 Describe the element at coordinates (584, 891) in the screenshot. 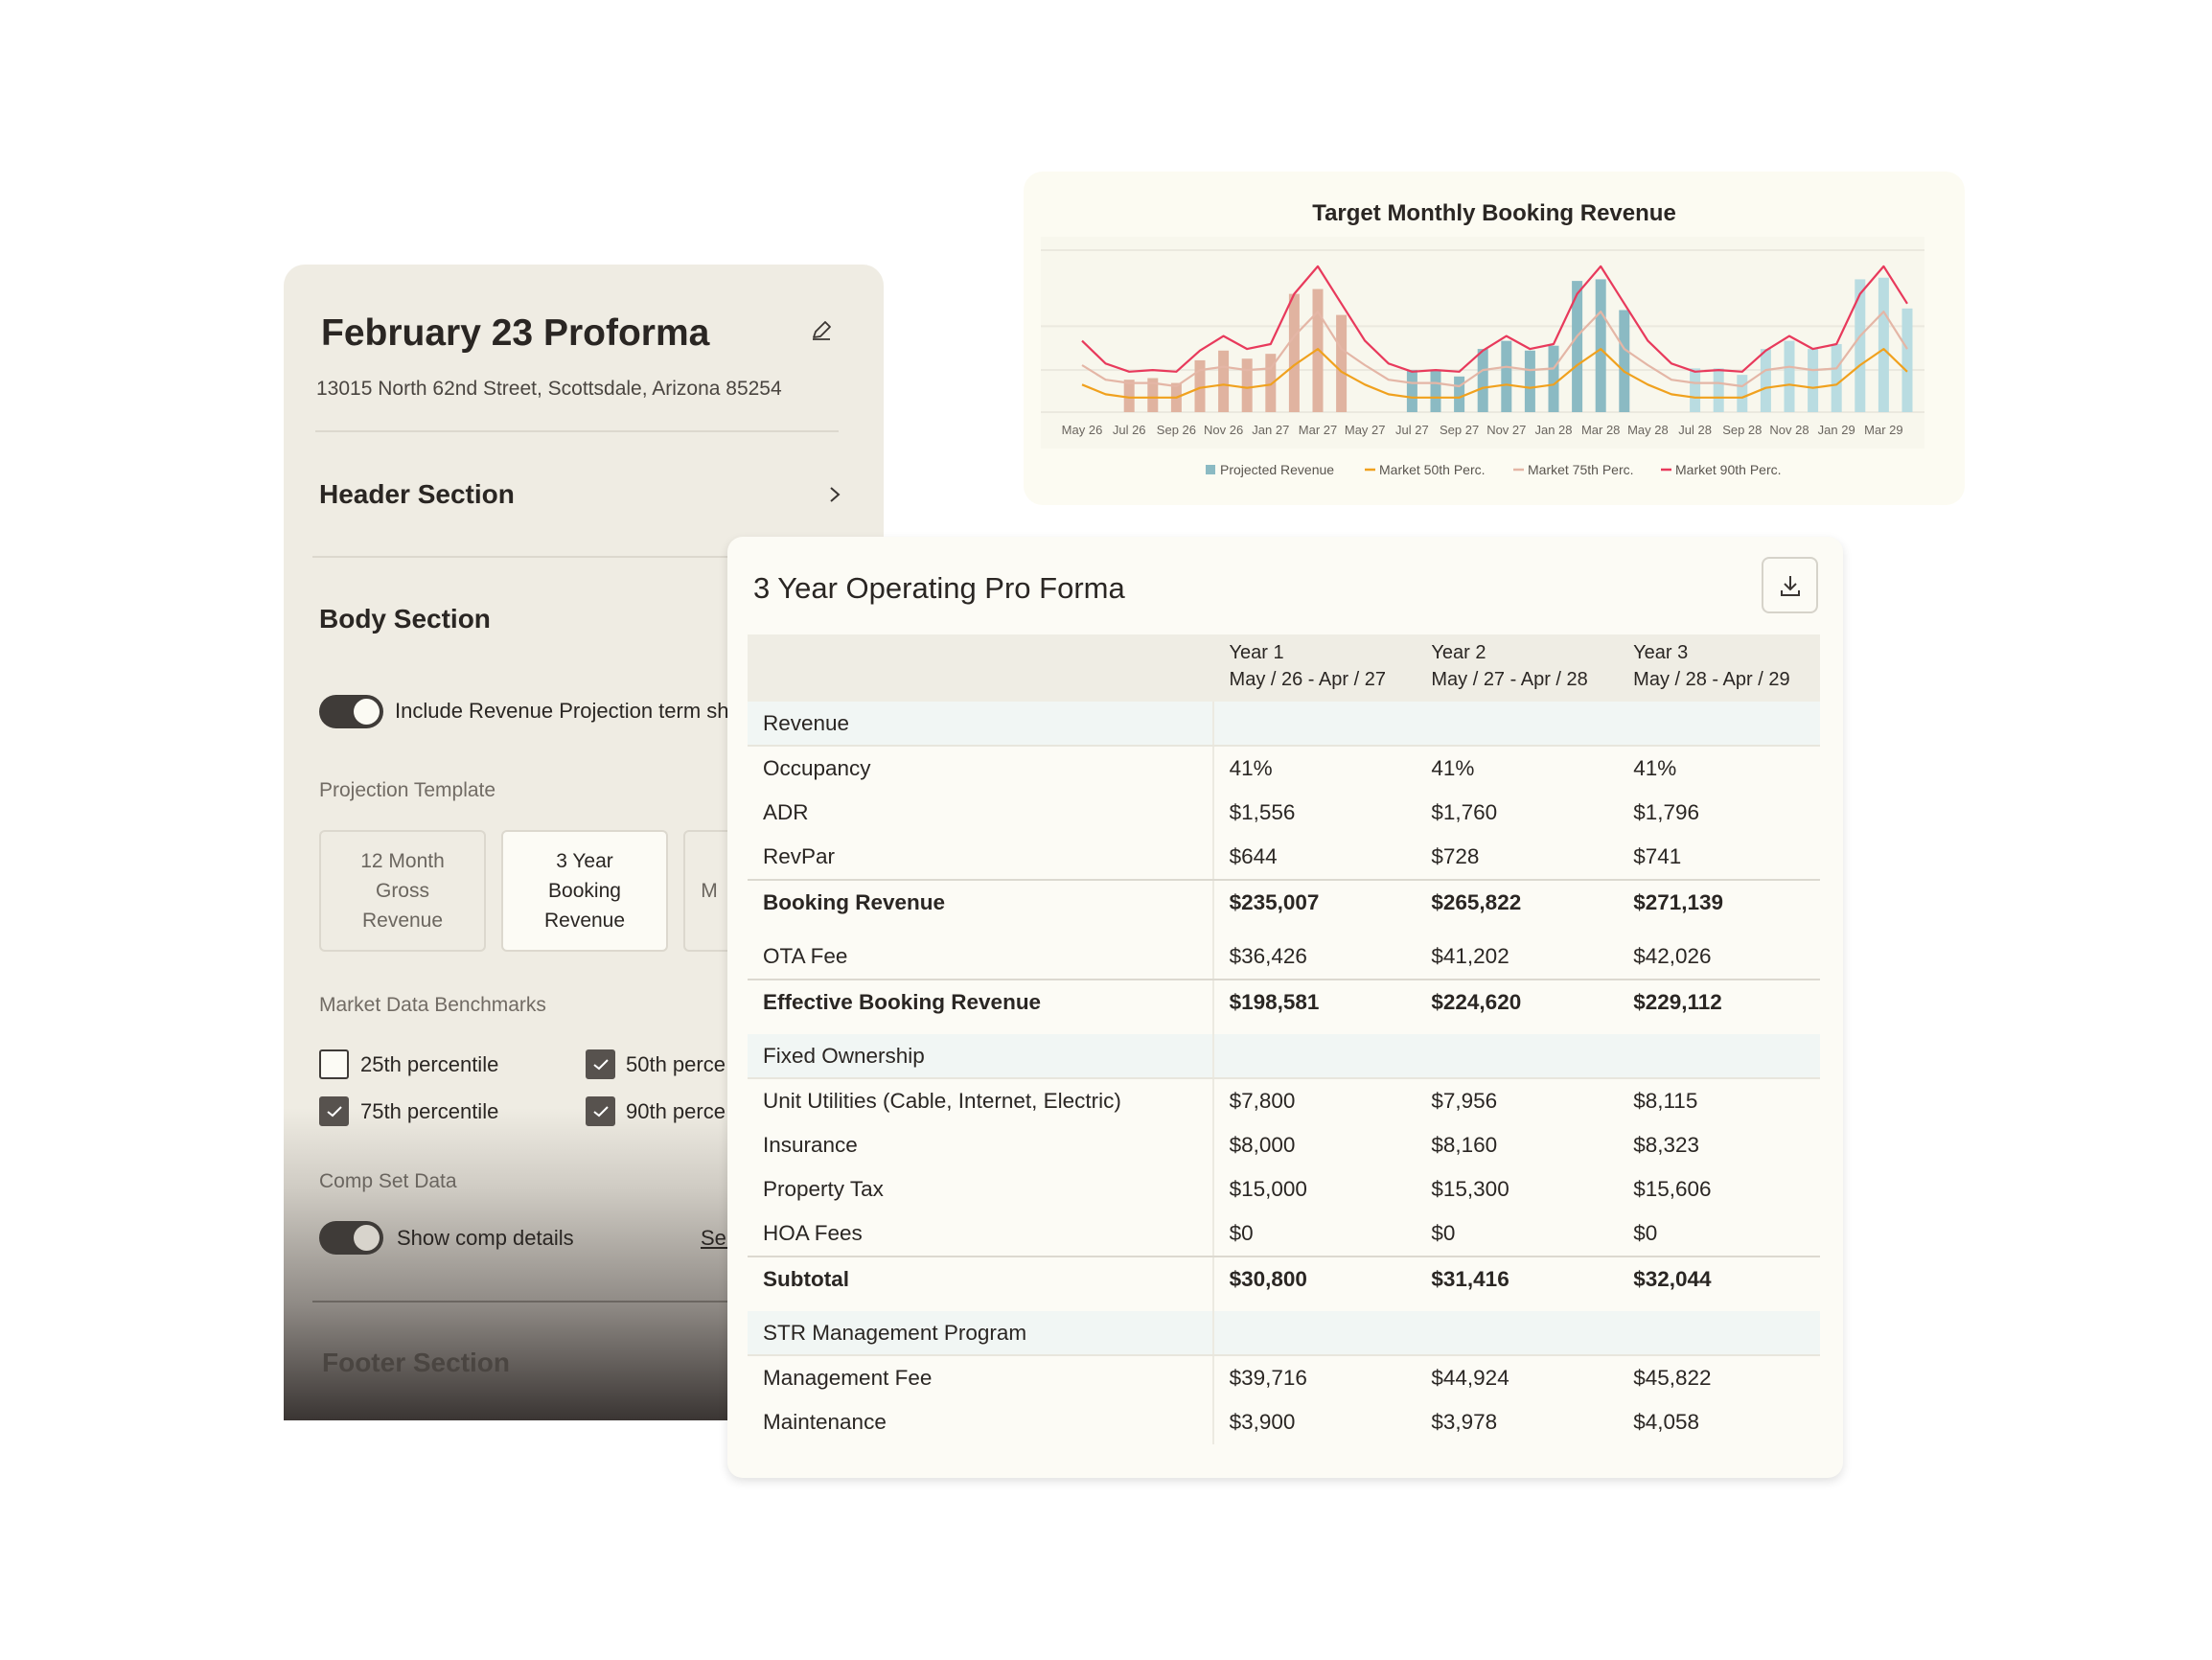

I see `template-3-year-booking-revenue: 3 Year Booking Revenue` at that location.